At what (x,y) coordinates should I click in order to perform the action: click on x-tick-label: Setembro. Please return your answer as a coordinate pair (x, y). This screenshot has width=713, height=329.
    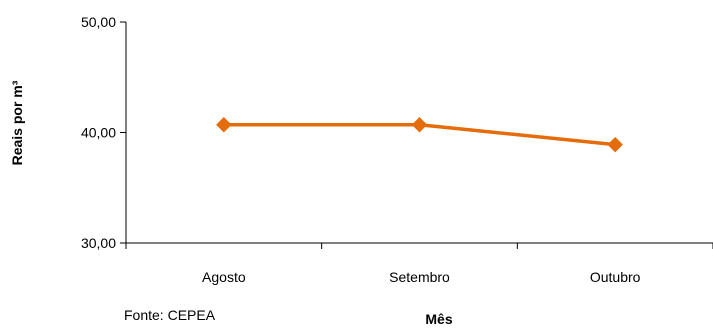
    Looking at the image, I should click on (419, 277).